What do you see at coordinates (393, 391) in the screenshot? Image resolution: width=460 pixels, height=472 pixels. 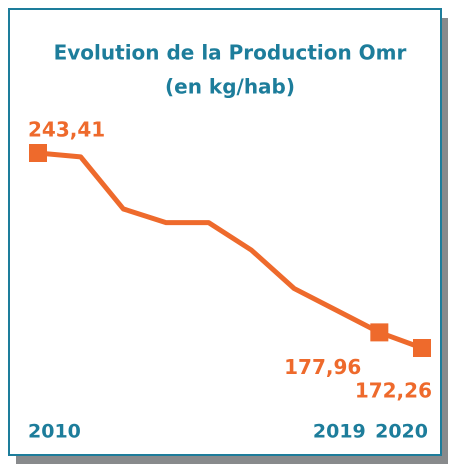 I see `data-label: 172,26` at bounding box center [393, 391].